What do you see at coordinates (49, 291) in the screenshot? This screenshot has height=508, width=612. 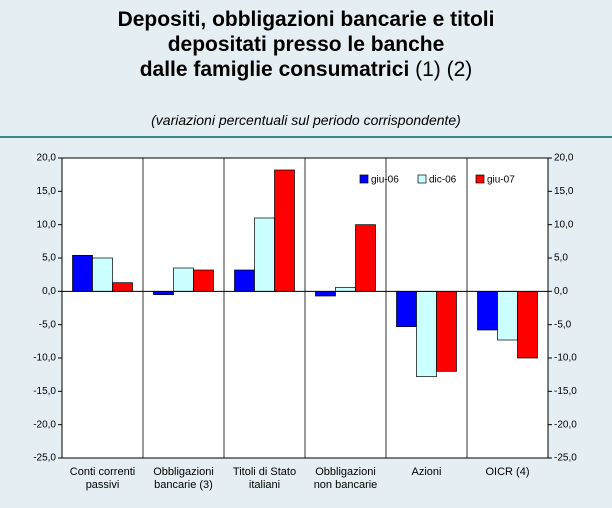 I see `y-tick-label: 0,0` at bounding box center [49, 291].